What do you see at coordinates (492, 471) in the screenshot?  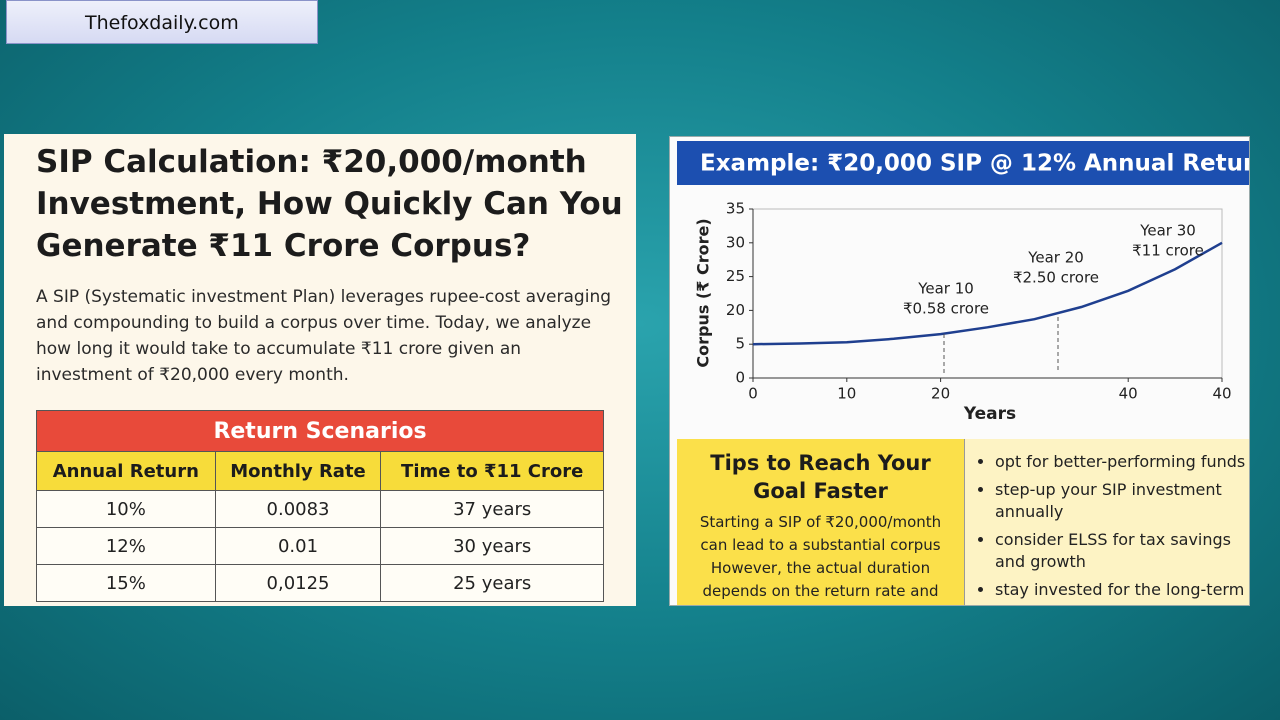 I see `column-header: Time to ₹11 Crore` at bounding box center [492, 471].